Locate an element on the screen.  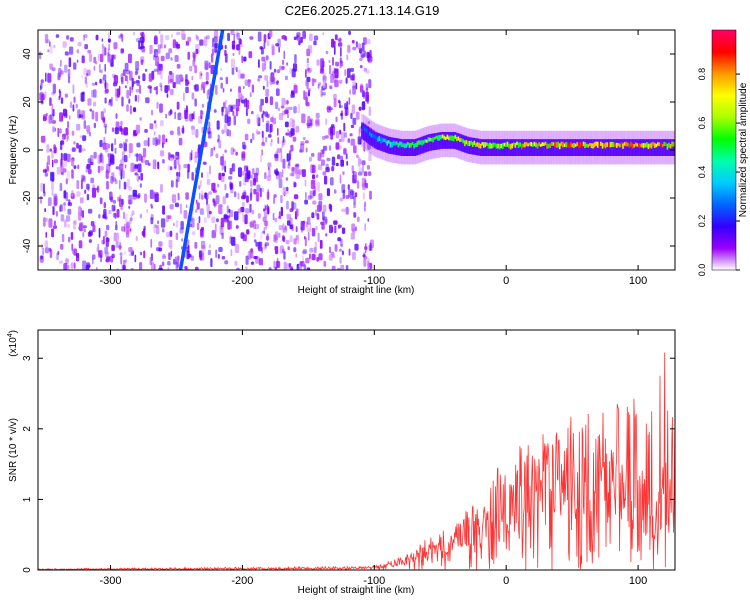
y-tick-label: 40 is located at coordinates (27, 54).